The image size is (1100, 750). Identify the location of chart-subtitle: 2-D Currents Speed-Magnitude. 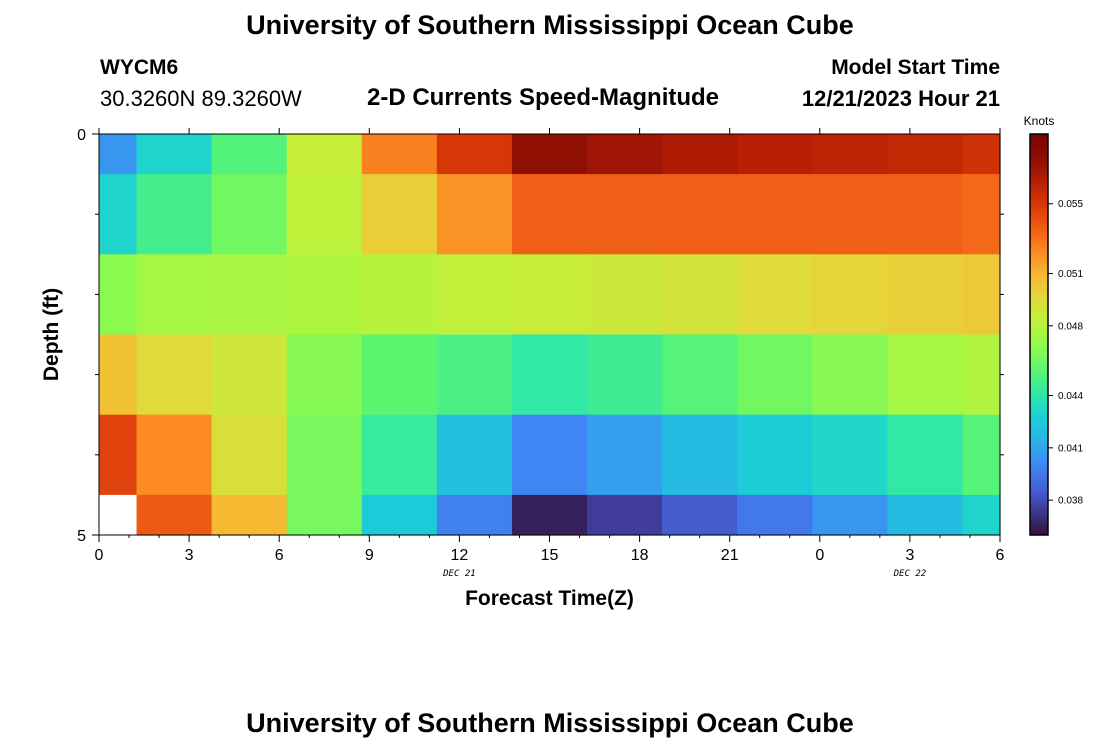
(543, 97).